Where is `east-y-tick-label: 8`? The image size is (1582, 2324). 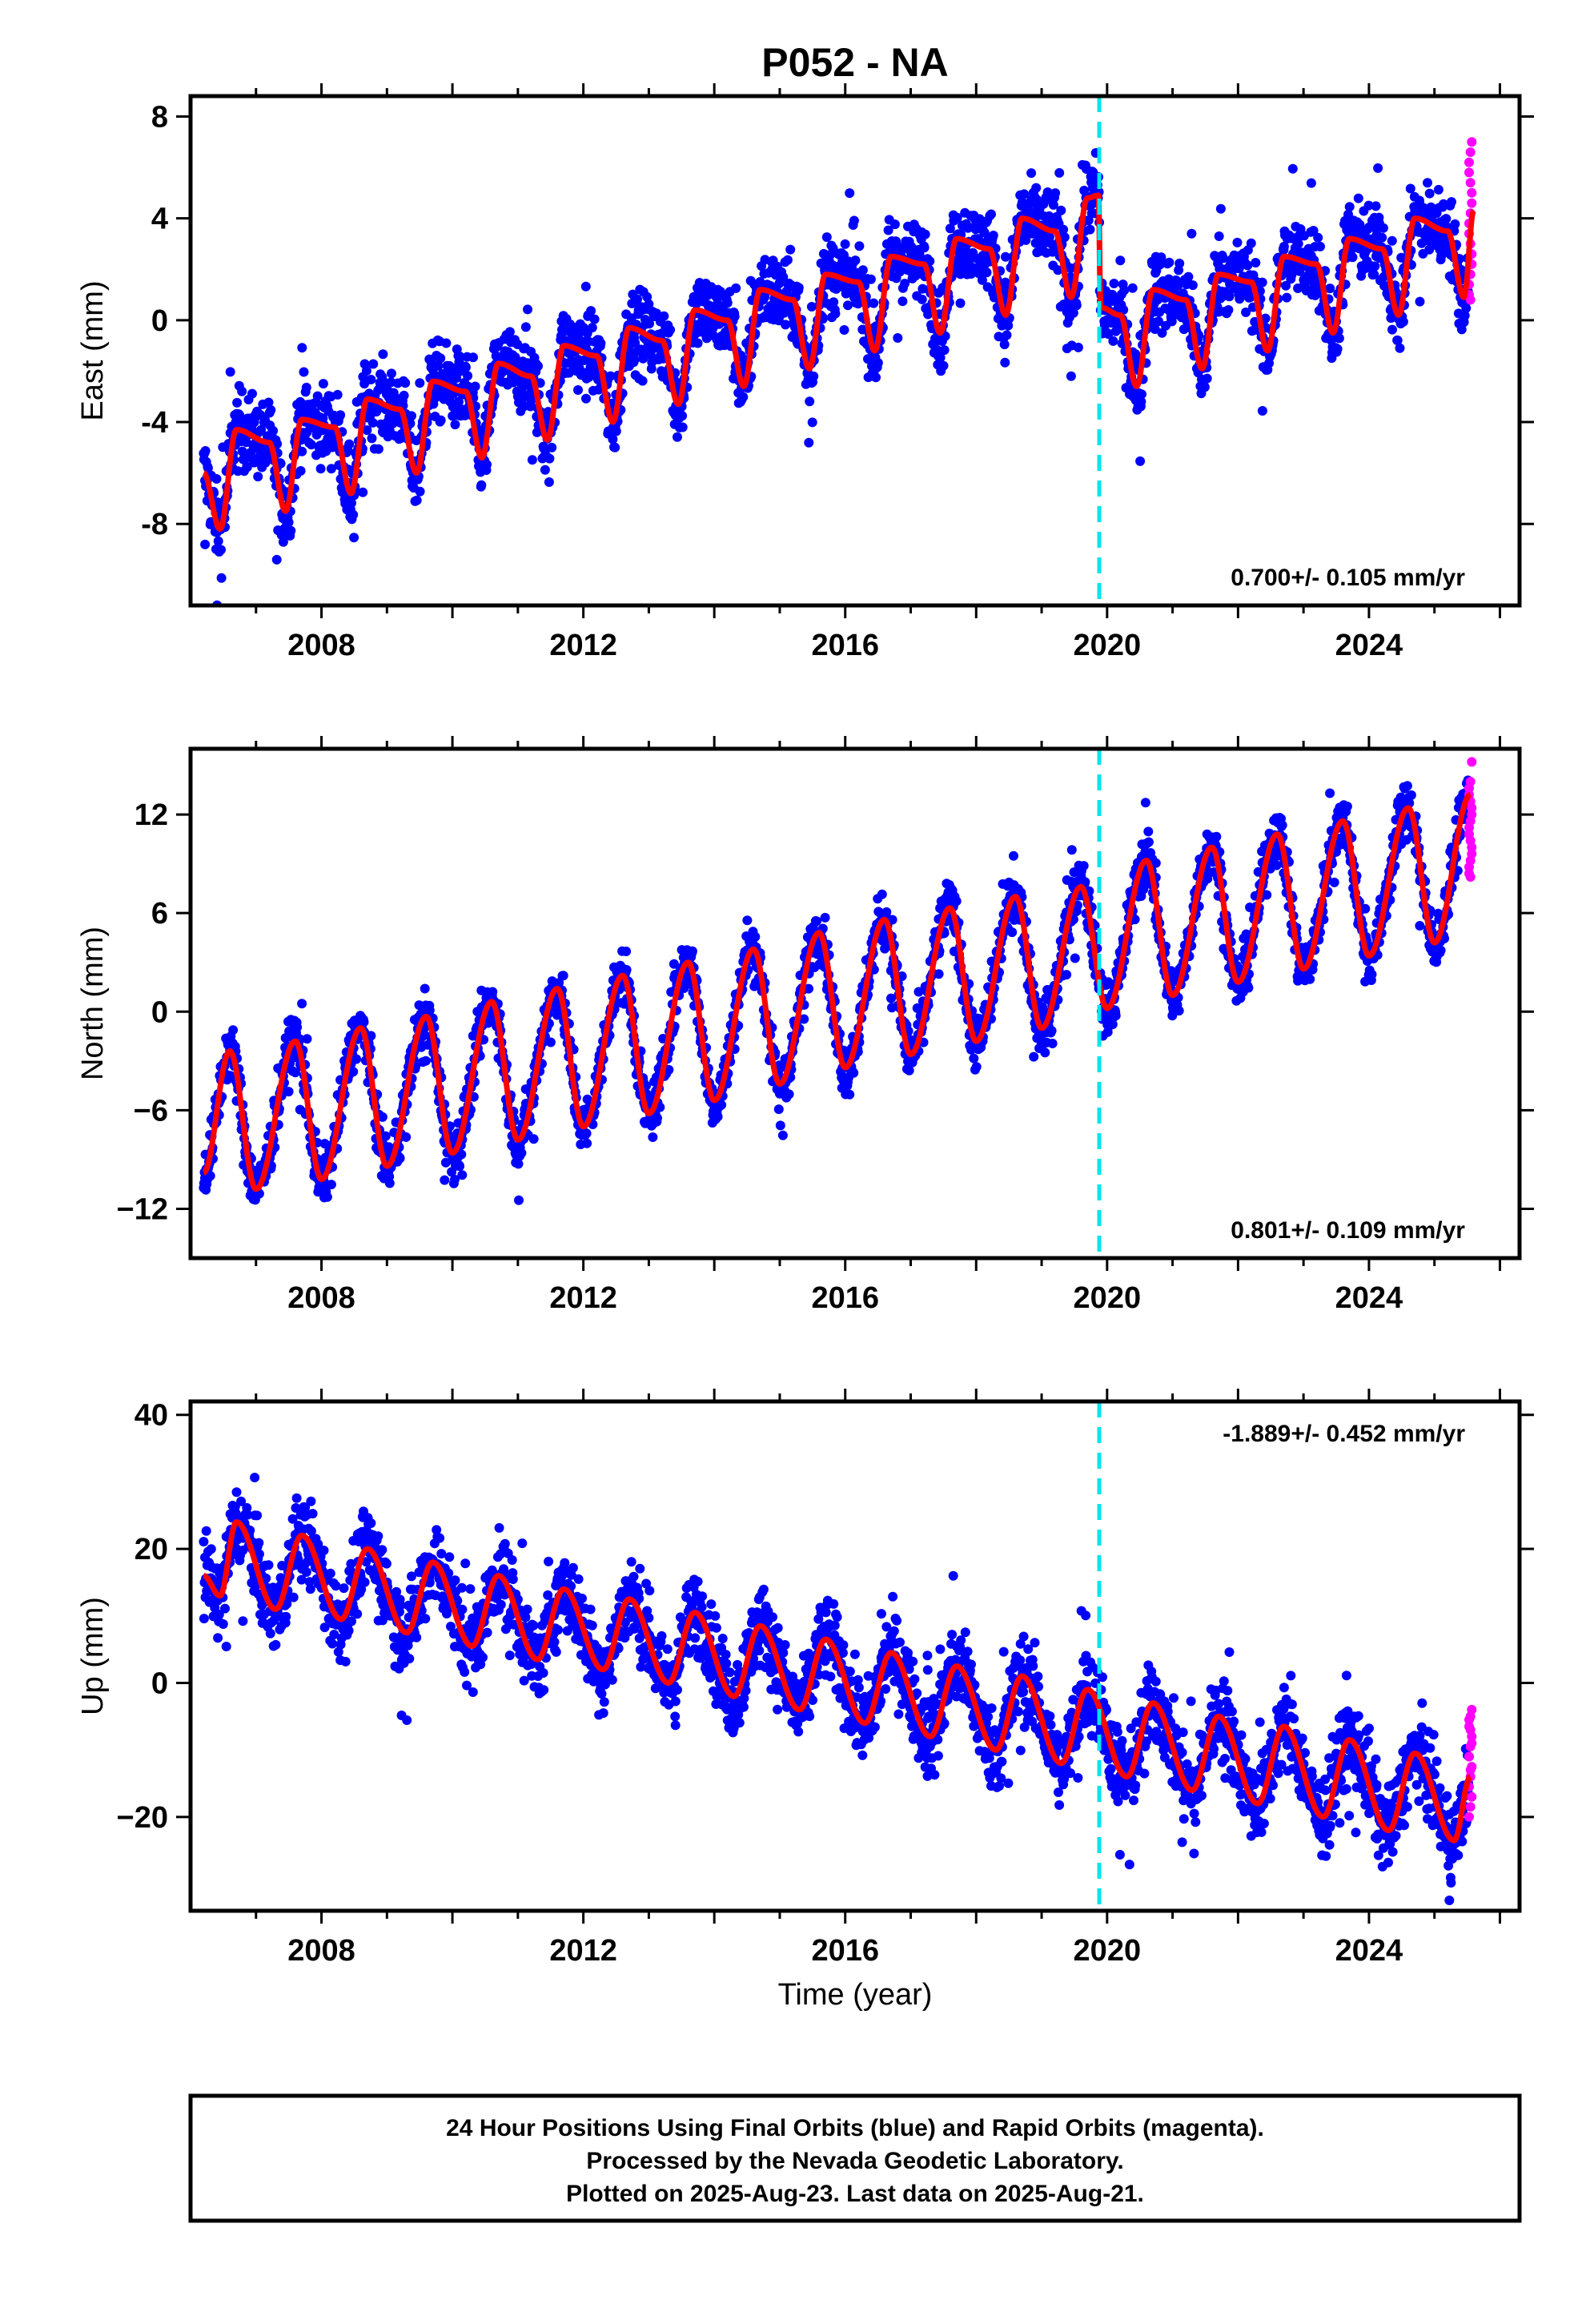 east-y-tick-label: 8 is located at coordinates (159, 117).